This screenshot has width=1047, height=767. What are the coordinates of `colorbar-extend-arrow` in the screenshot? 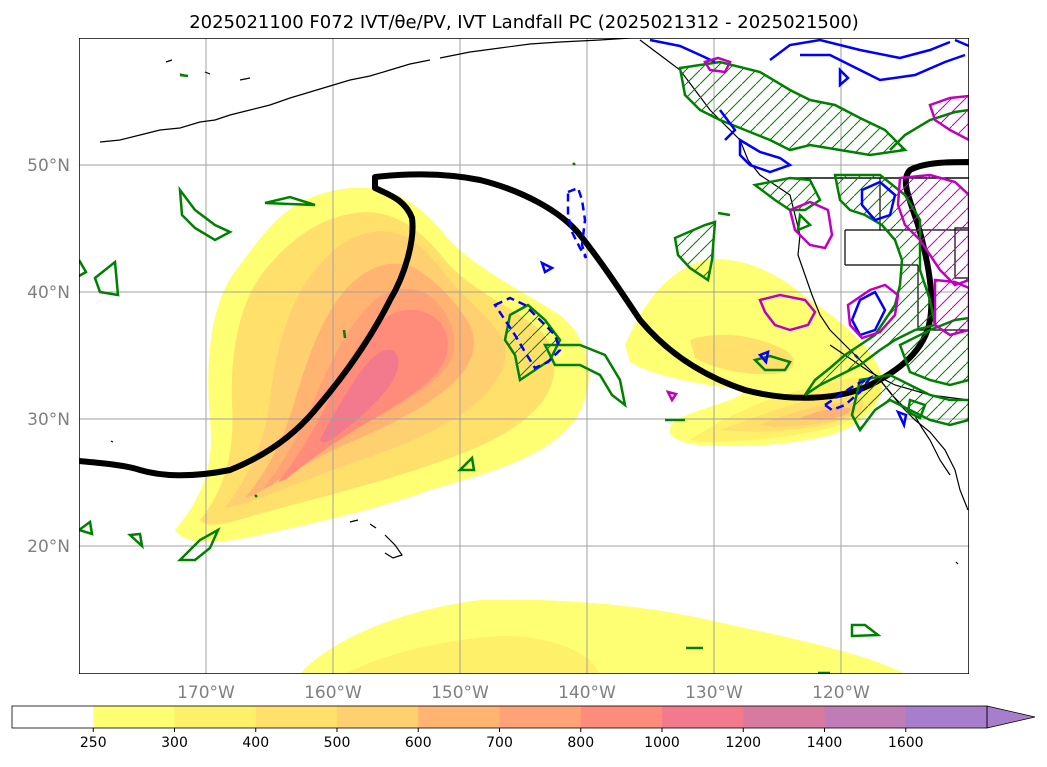 It's located at (1011, 717).